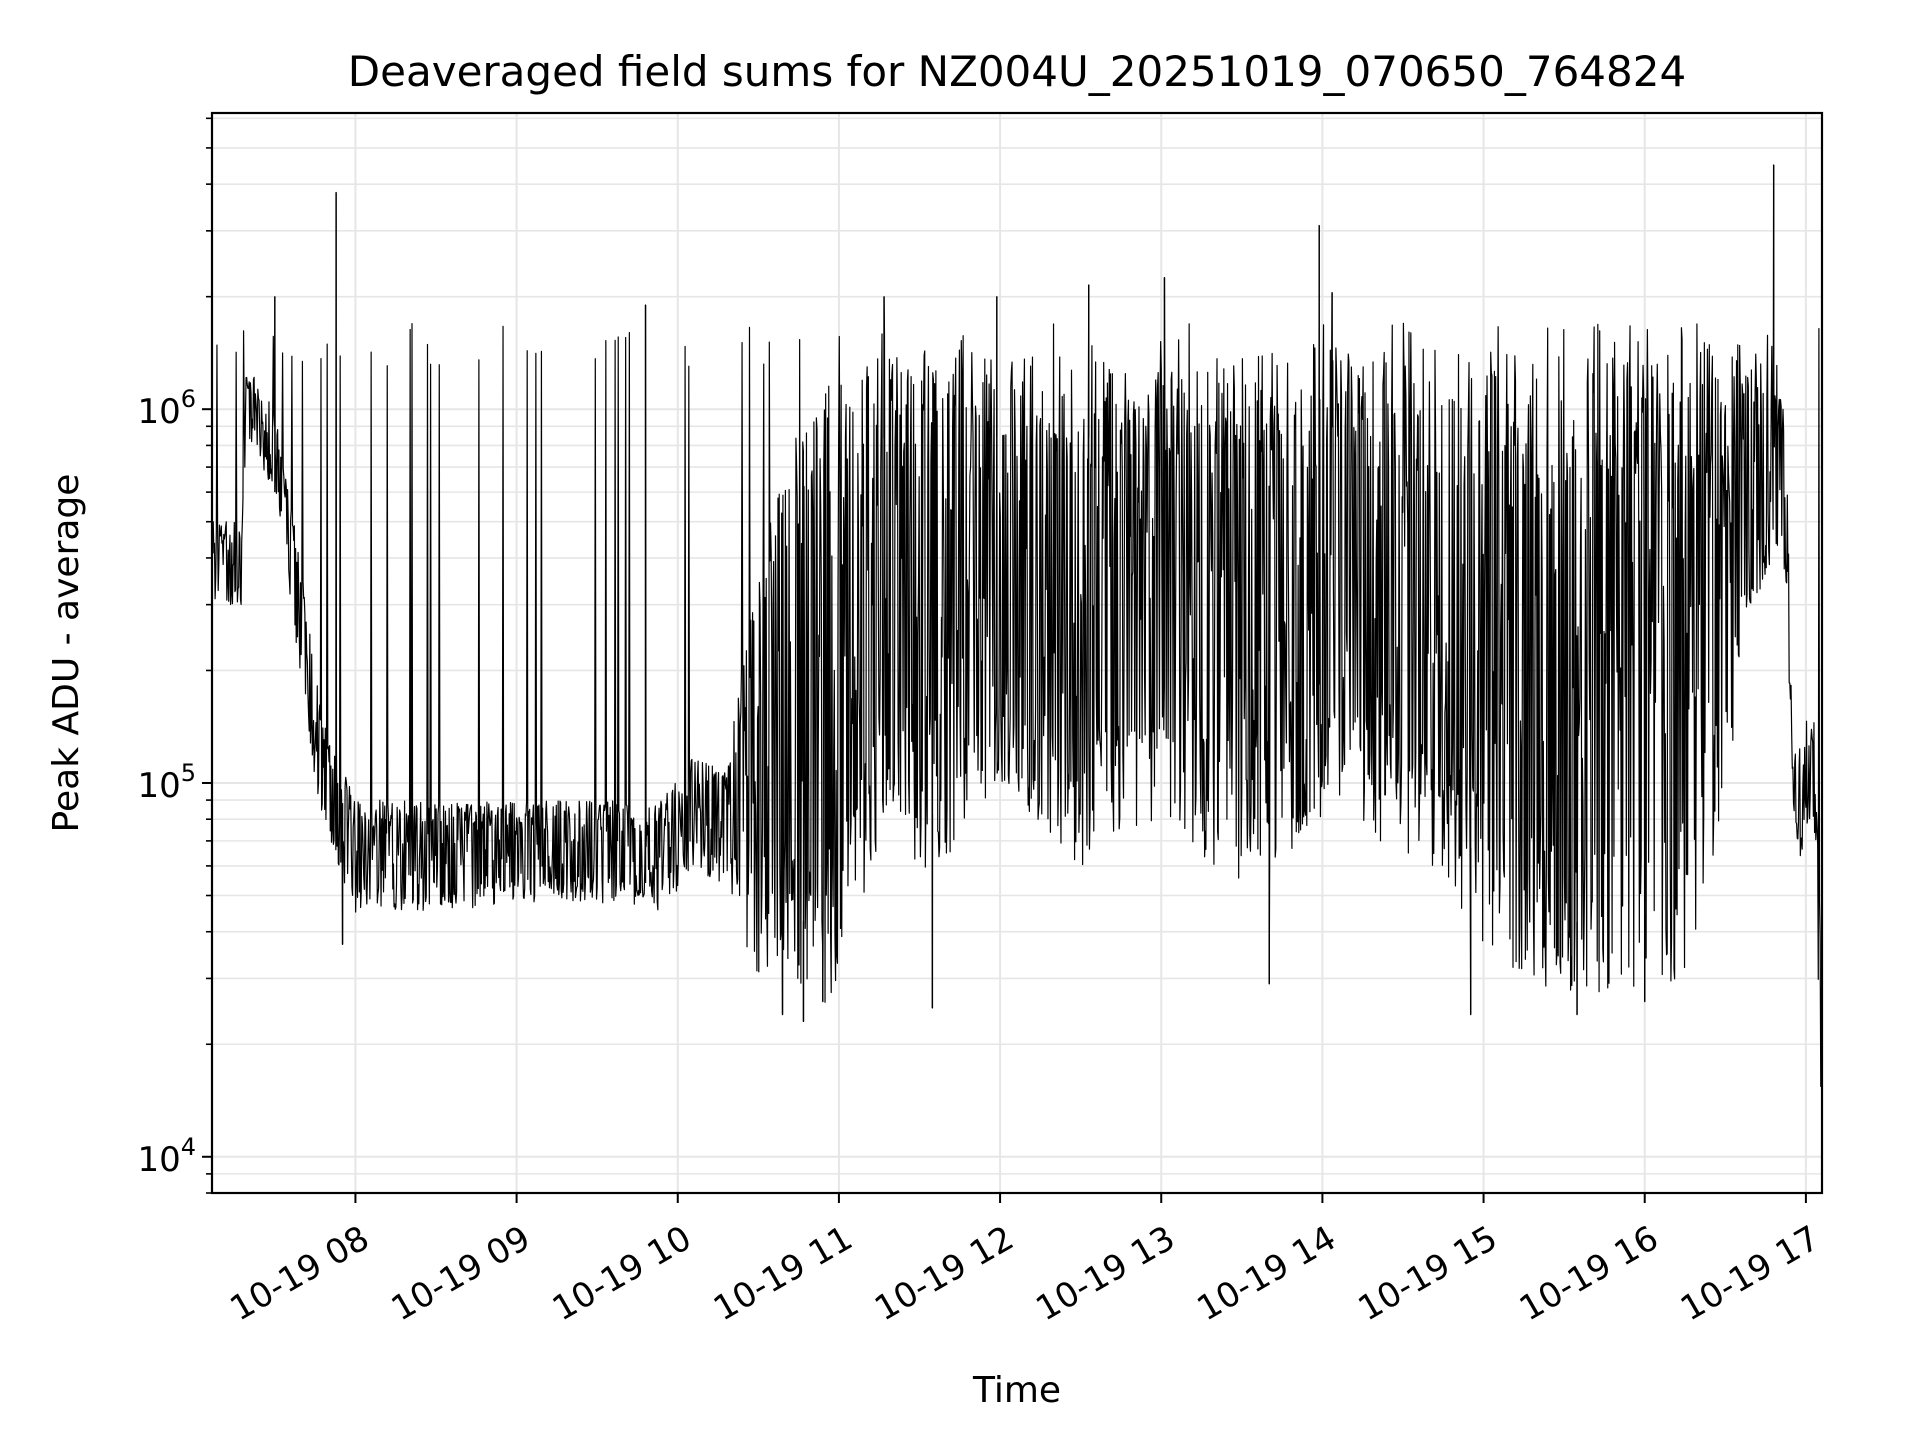  What do you see at coordinates (188, 773) in the screenshot?
I see `y-tick-exponent: 5` at bounding box center [188, 773].